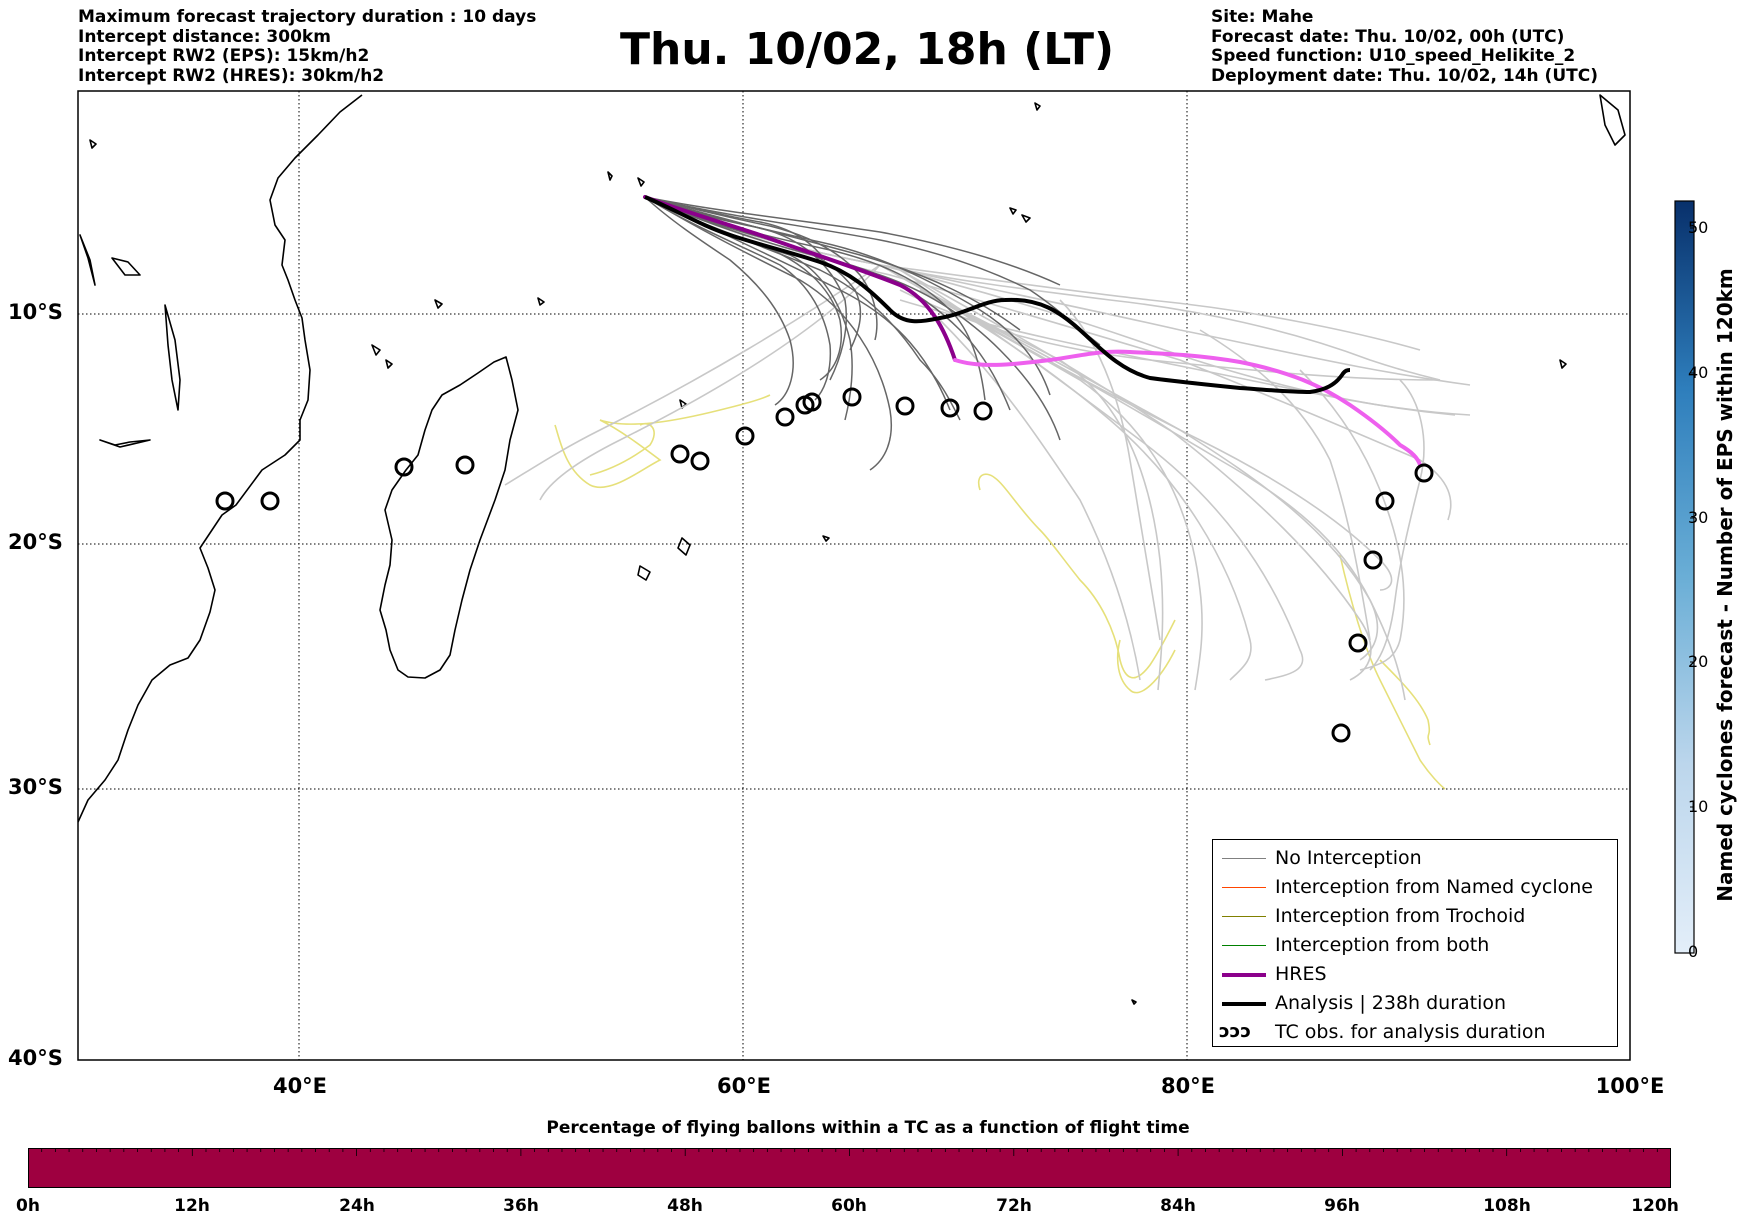 This screenshot has height=1223, width=1754. I want to click on legend-label: Interception from Trochoid, so click(1400, 916).